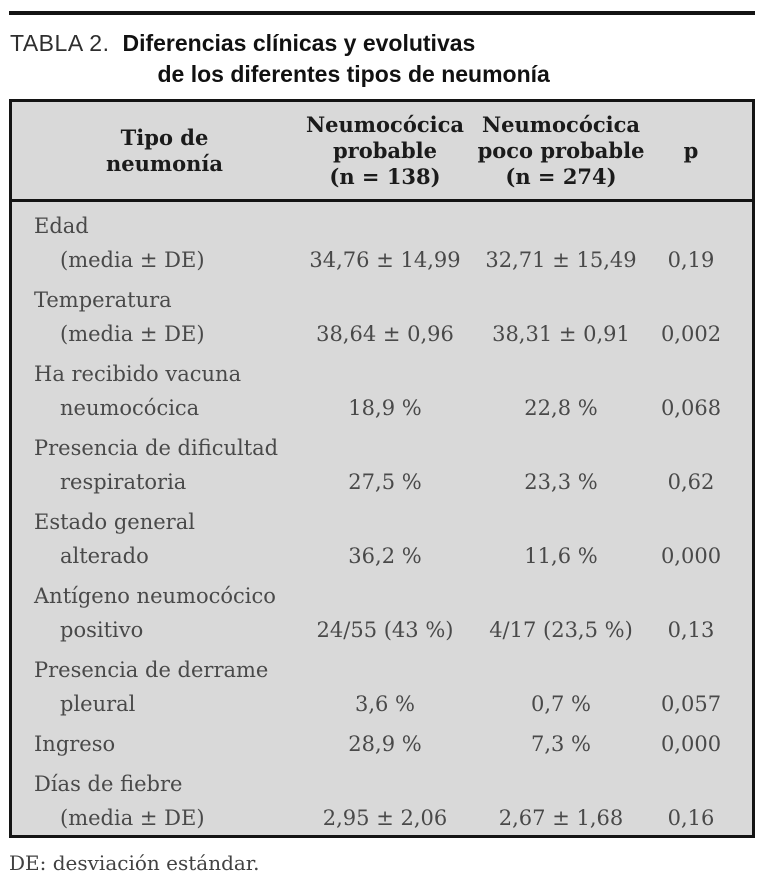 Image resolution: width=764 pixels, height=890 pixels. I want to click on cell-p-value: 0,068, so click(691, 408).